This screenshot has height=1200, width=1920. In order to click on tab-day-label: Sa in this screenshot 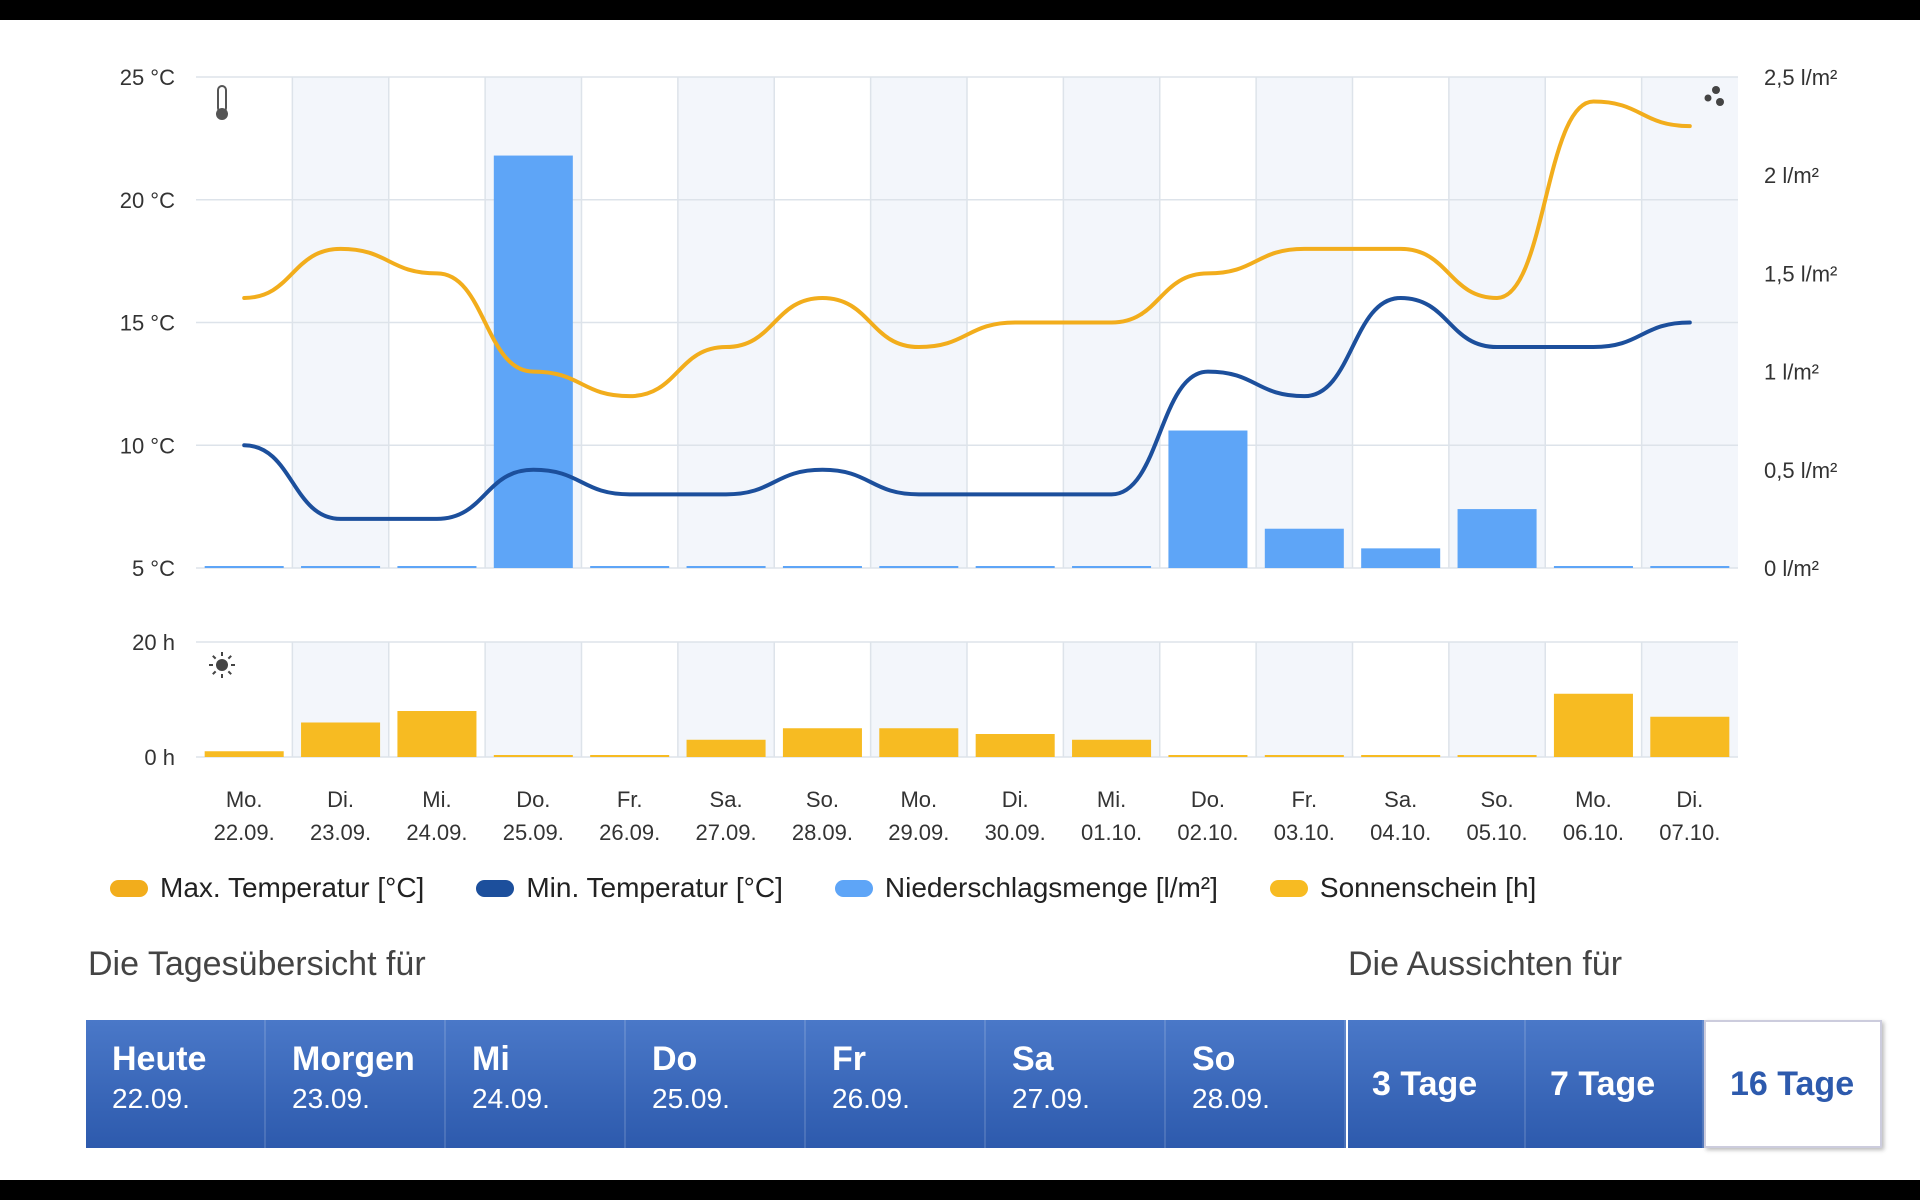, I will do `click(1033, 1059)`.